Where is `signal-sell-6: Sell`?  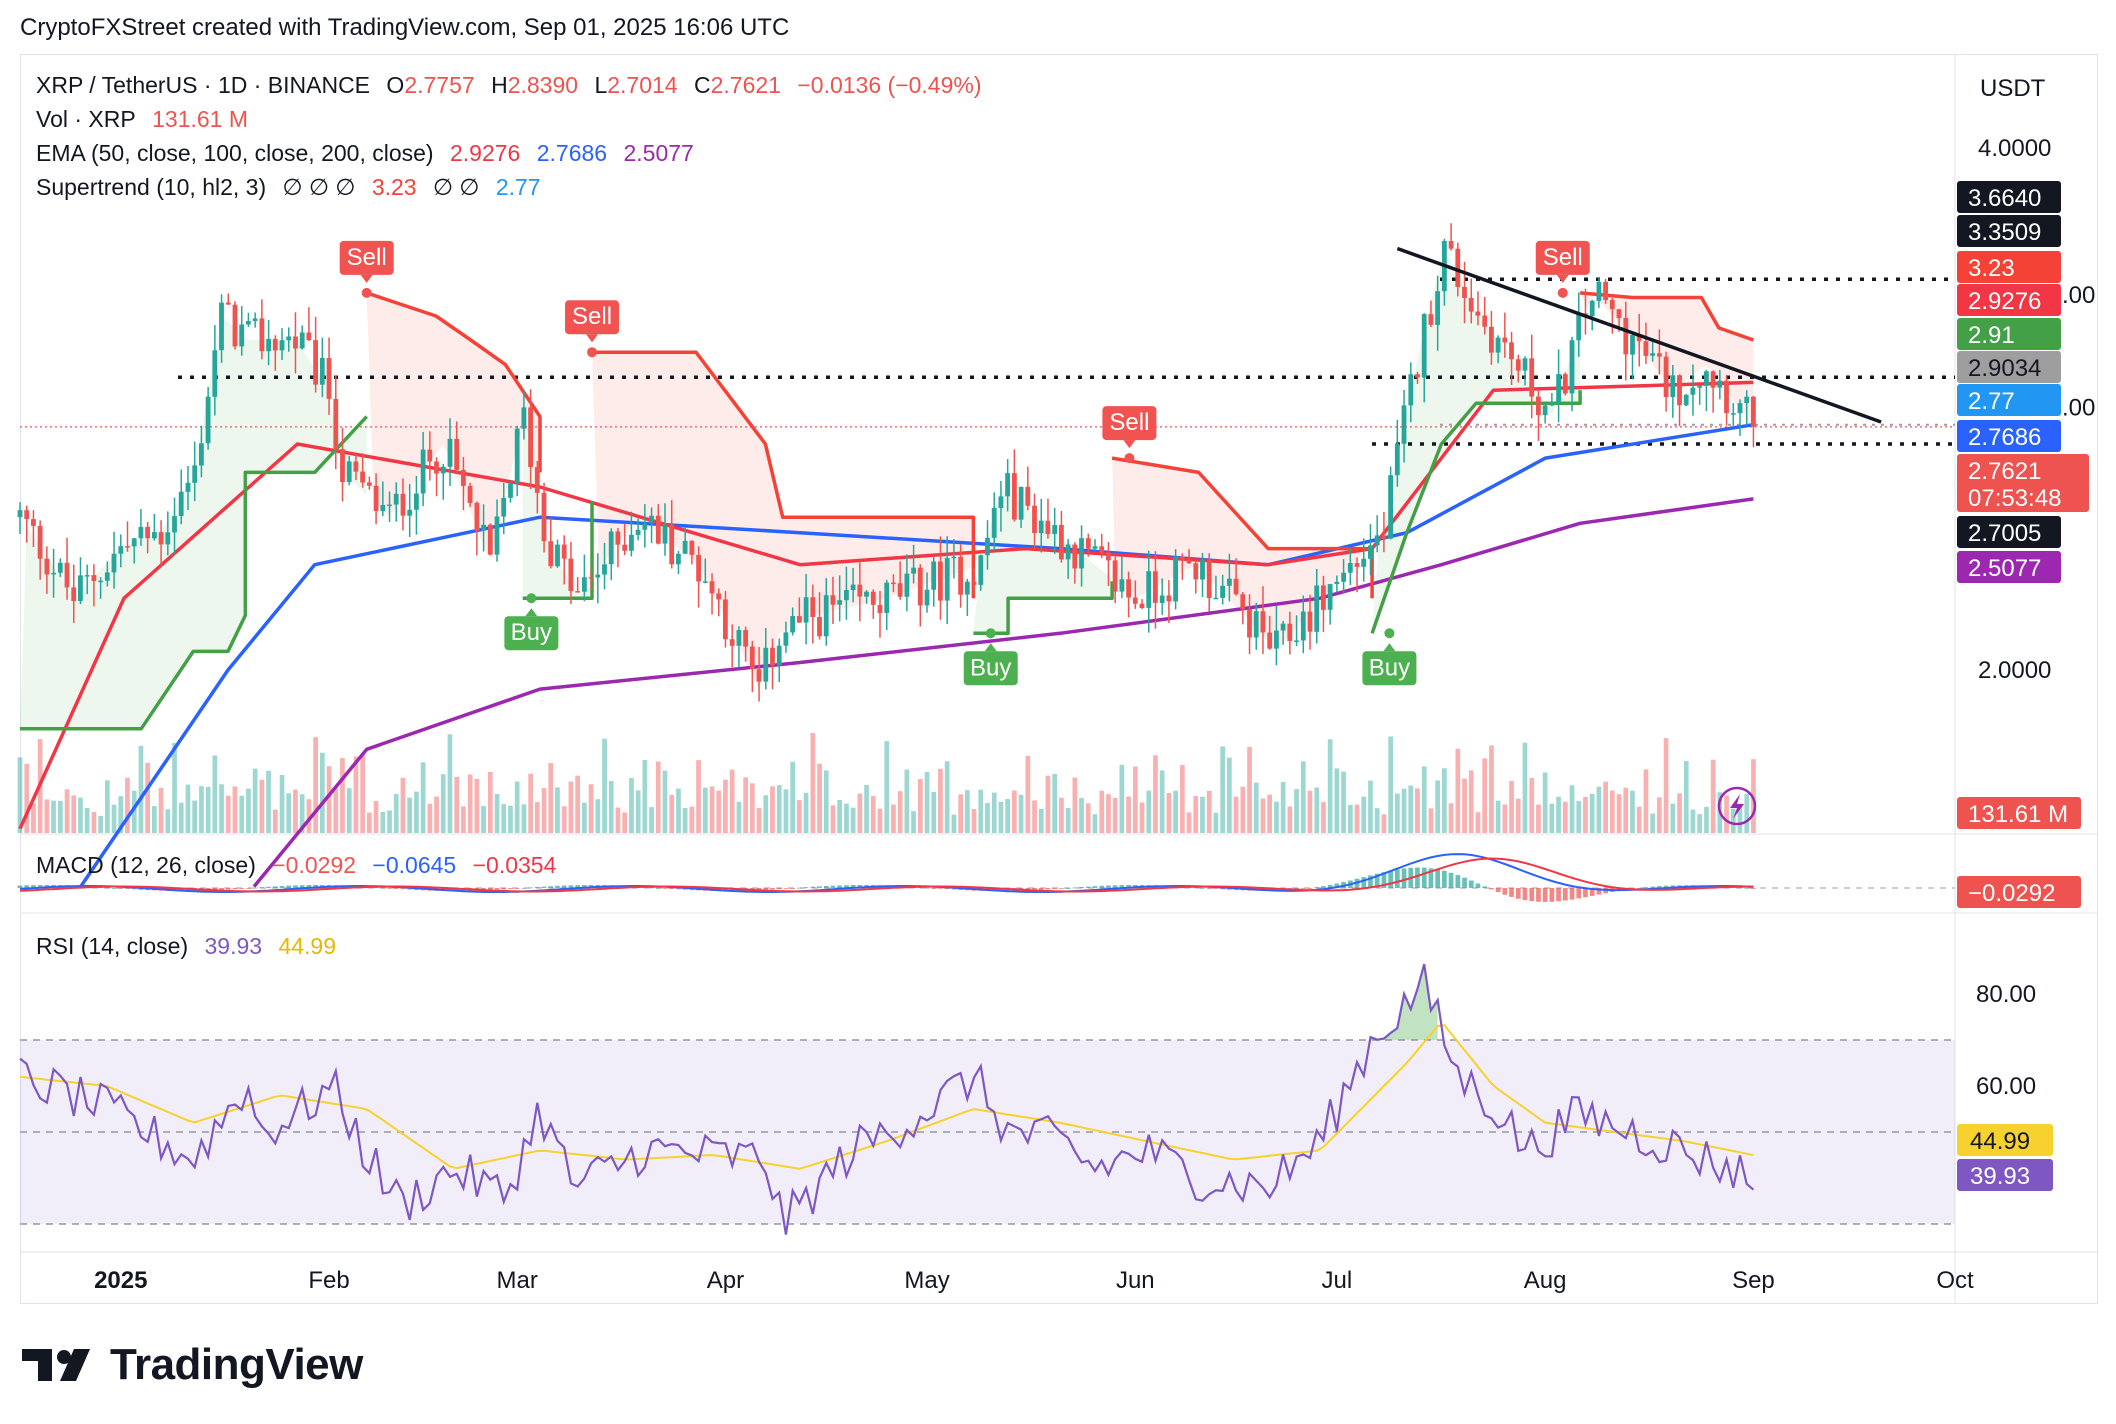 signal-sell-6: Sell is located at coordinates (1562, 269).